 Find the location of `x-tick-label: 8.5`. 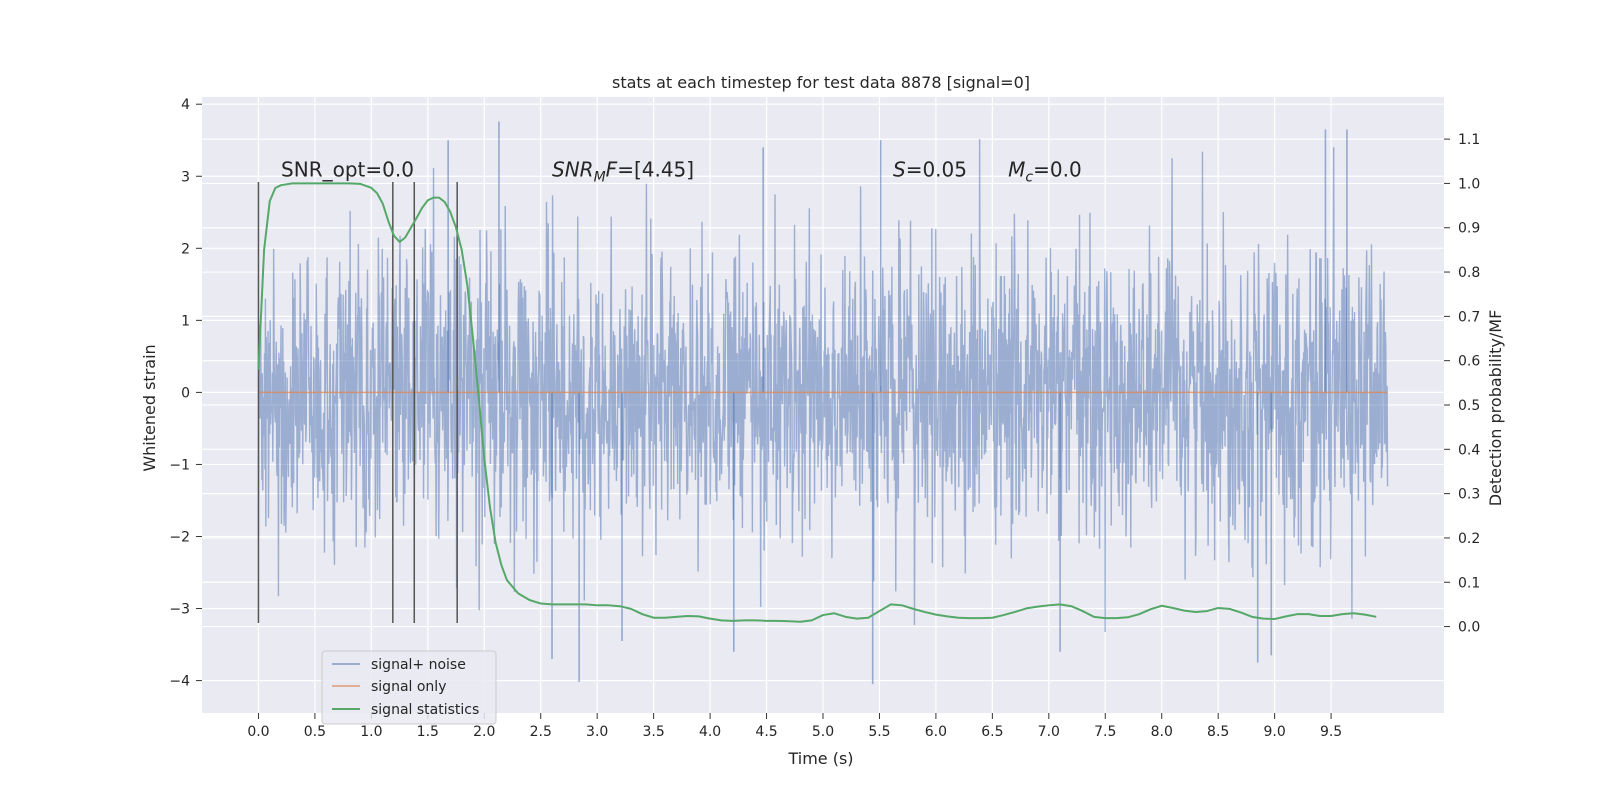

x-tick-label: 8.5 is located at coordinates (1218, 732).